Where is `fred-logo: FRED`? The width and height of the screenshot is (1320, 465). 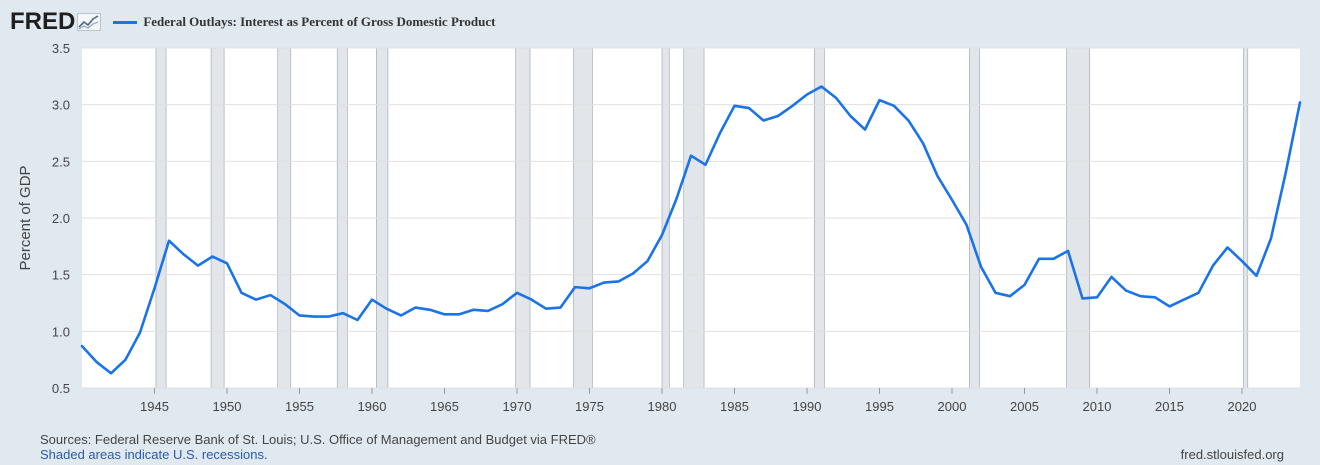
fred-logo: FRED is located at coordinates (56, 22).